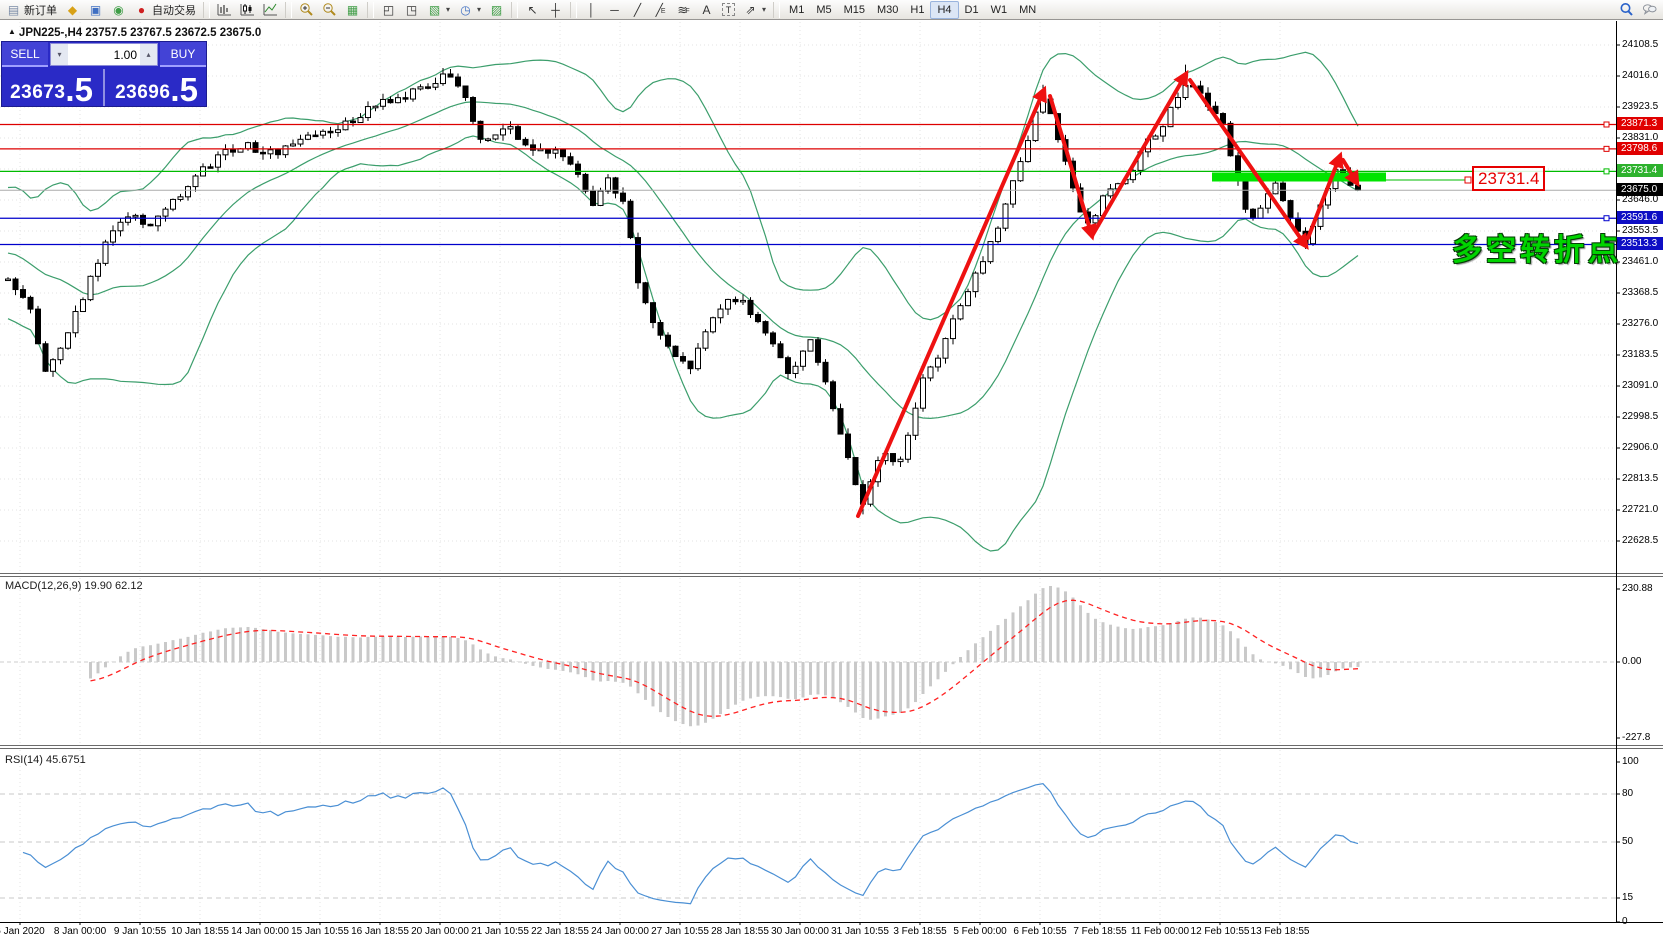 This screenshot has height=946, width=1663. Describe the element at coordinates (1640, 540) in the screenshot. I see `price-axis-label: 22628.5` at that location.